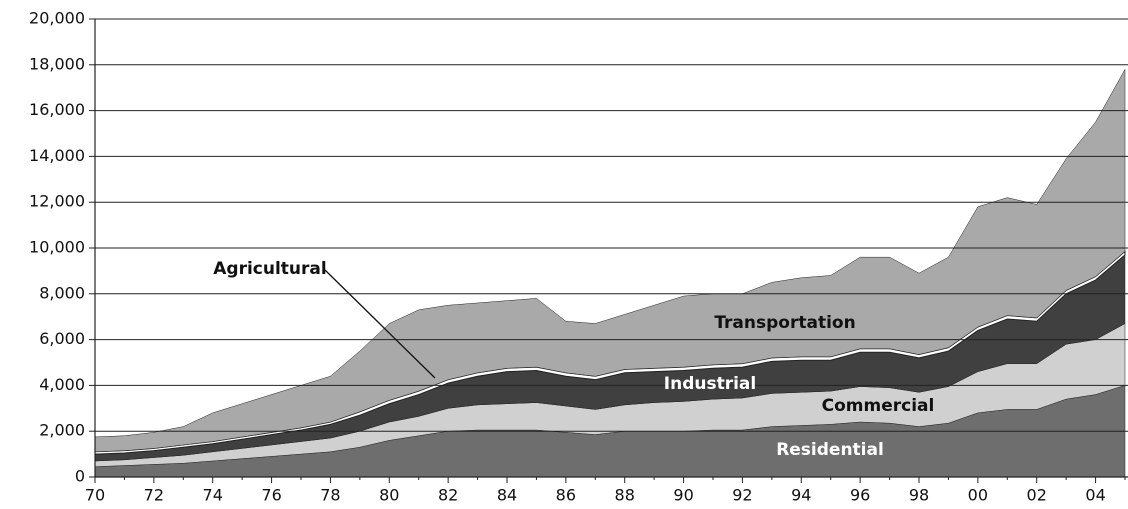  I want to click on y-tick-label: 10,000, so click(57, 247).